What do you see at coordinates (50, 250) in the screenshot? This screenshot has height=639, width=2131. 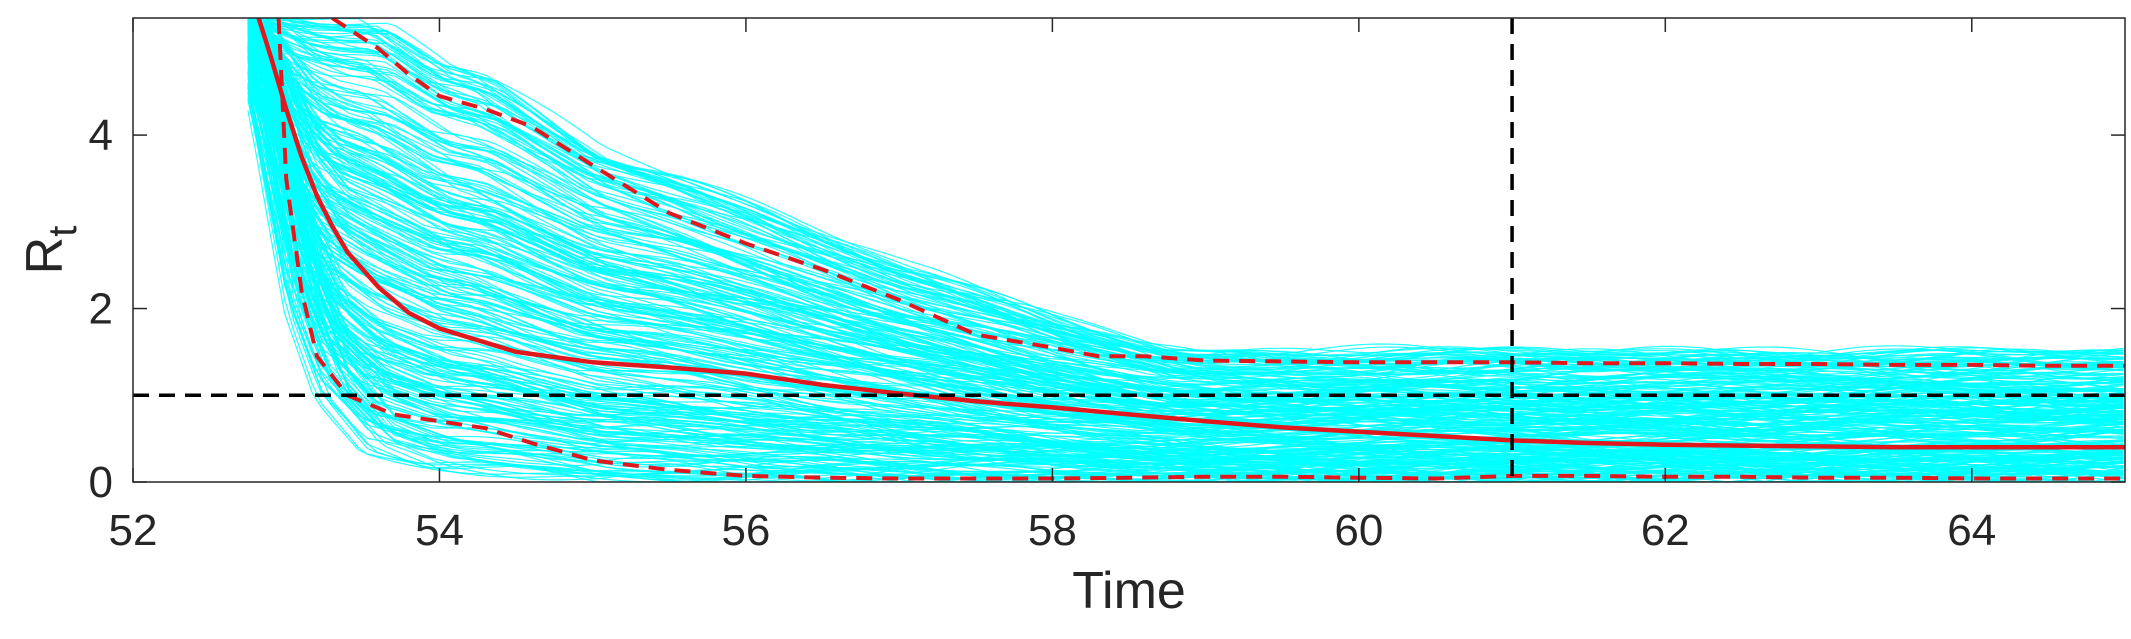 I see `y-axis-label: Rt` at bounding box center [50, 250].